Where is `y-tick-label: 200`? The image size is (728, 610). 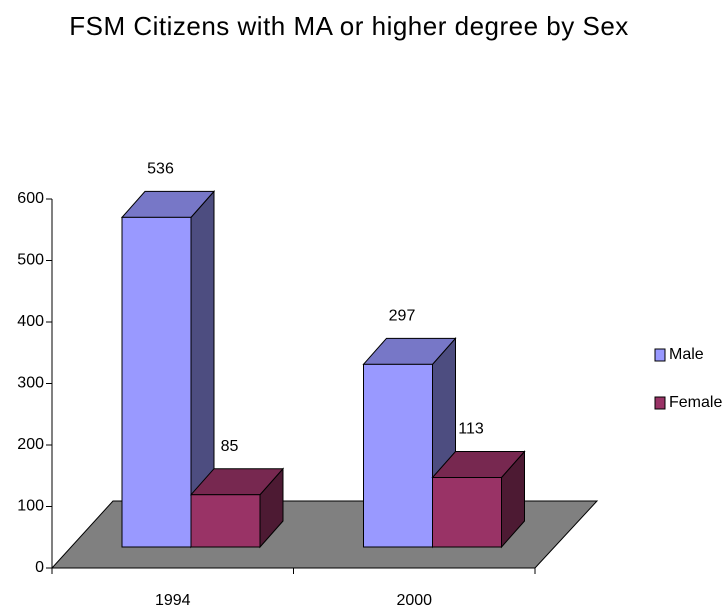 y-tick-label: 200 is located at coordinates (30, 444).